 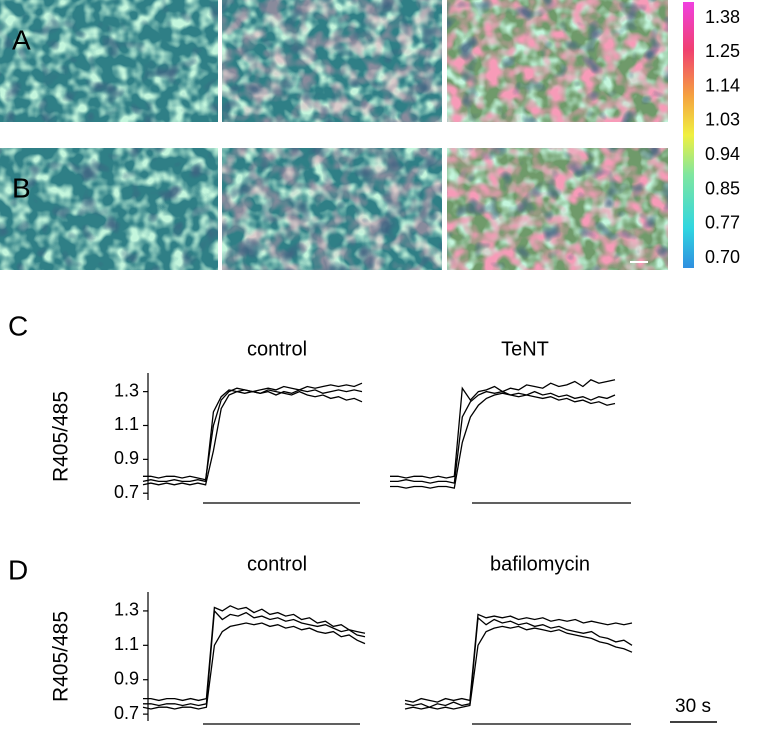 I want to click on colorbar-tick-label: 1.03, so click(x=722, y=120).